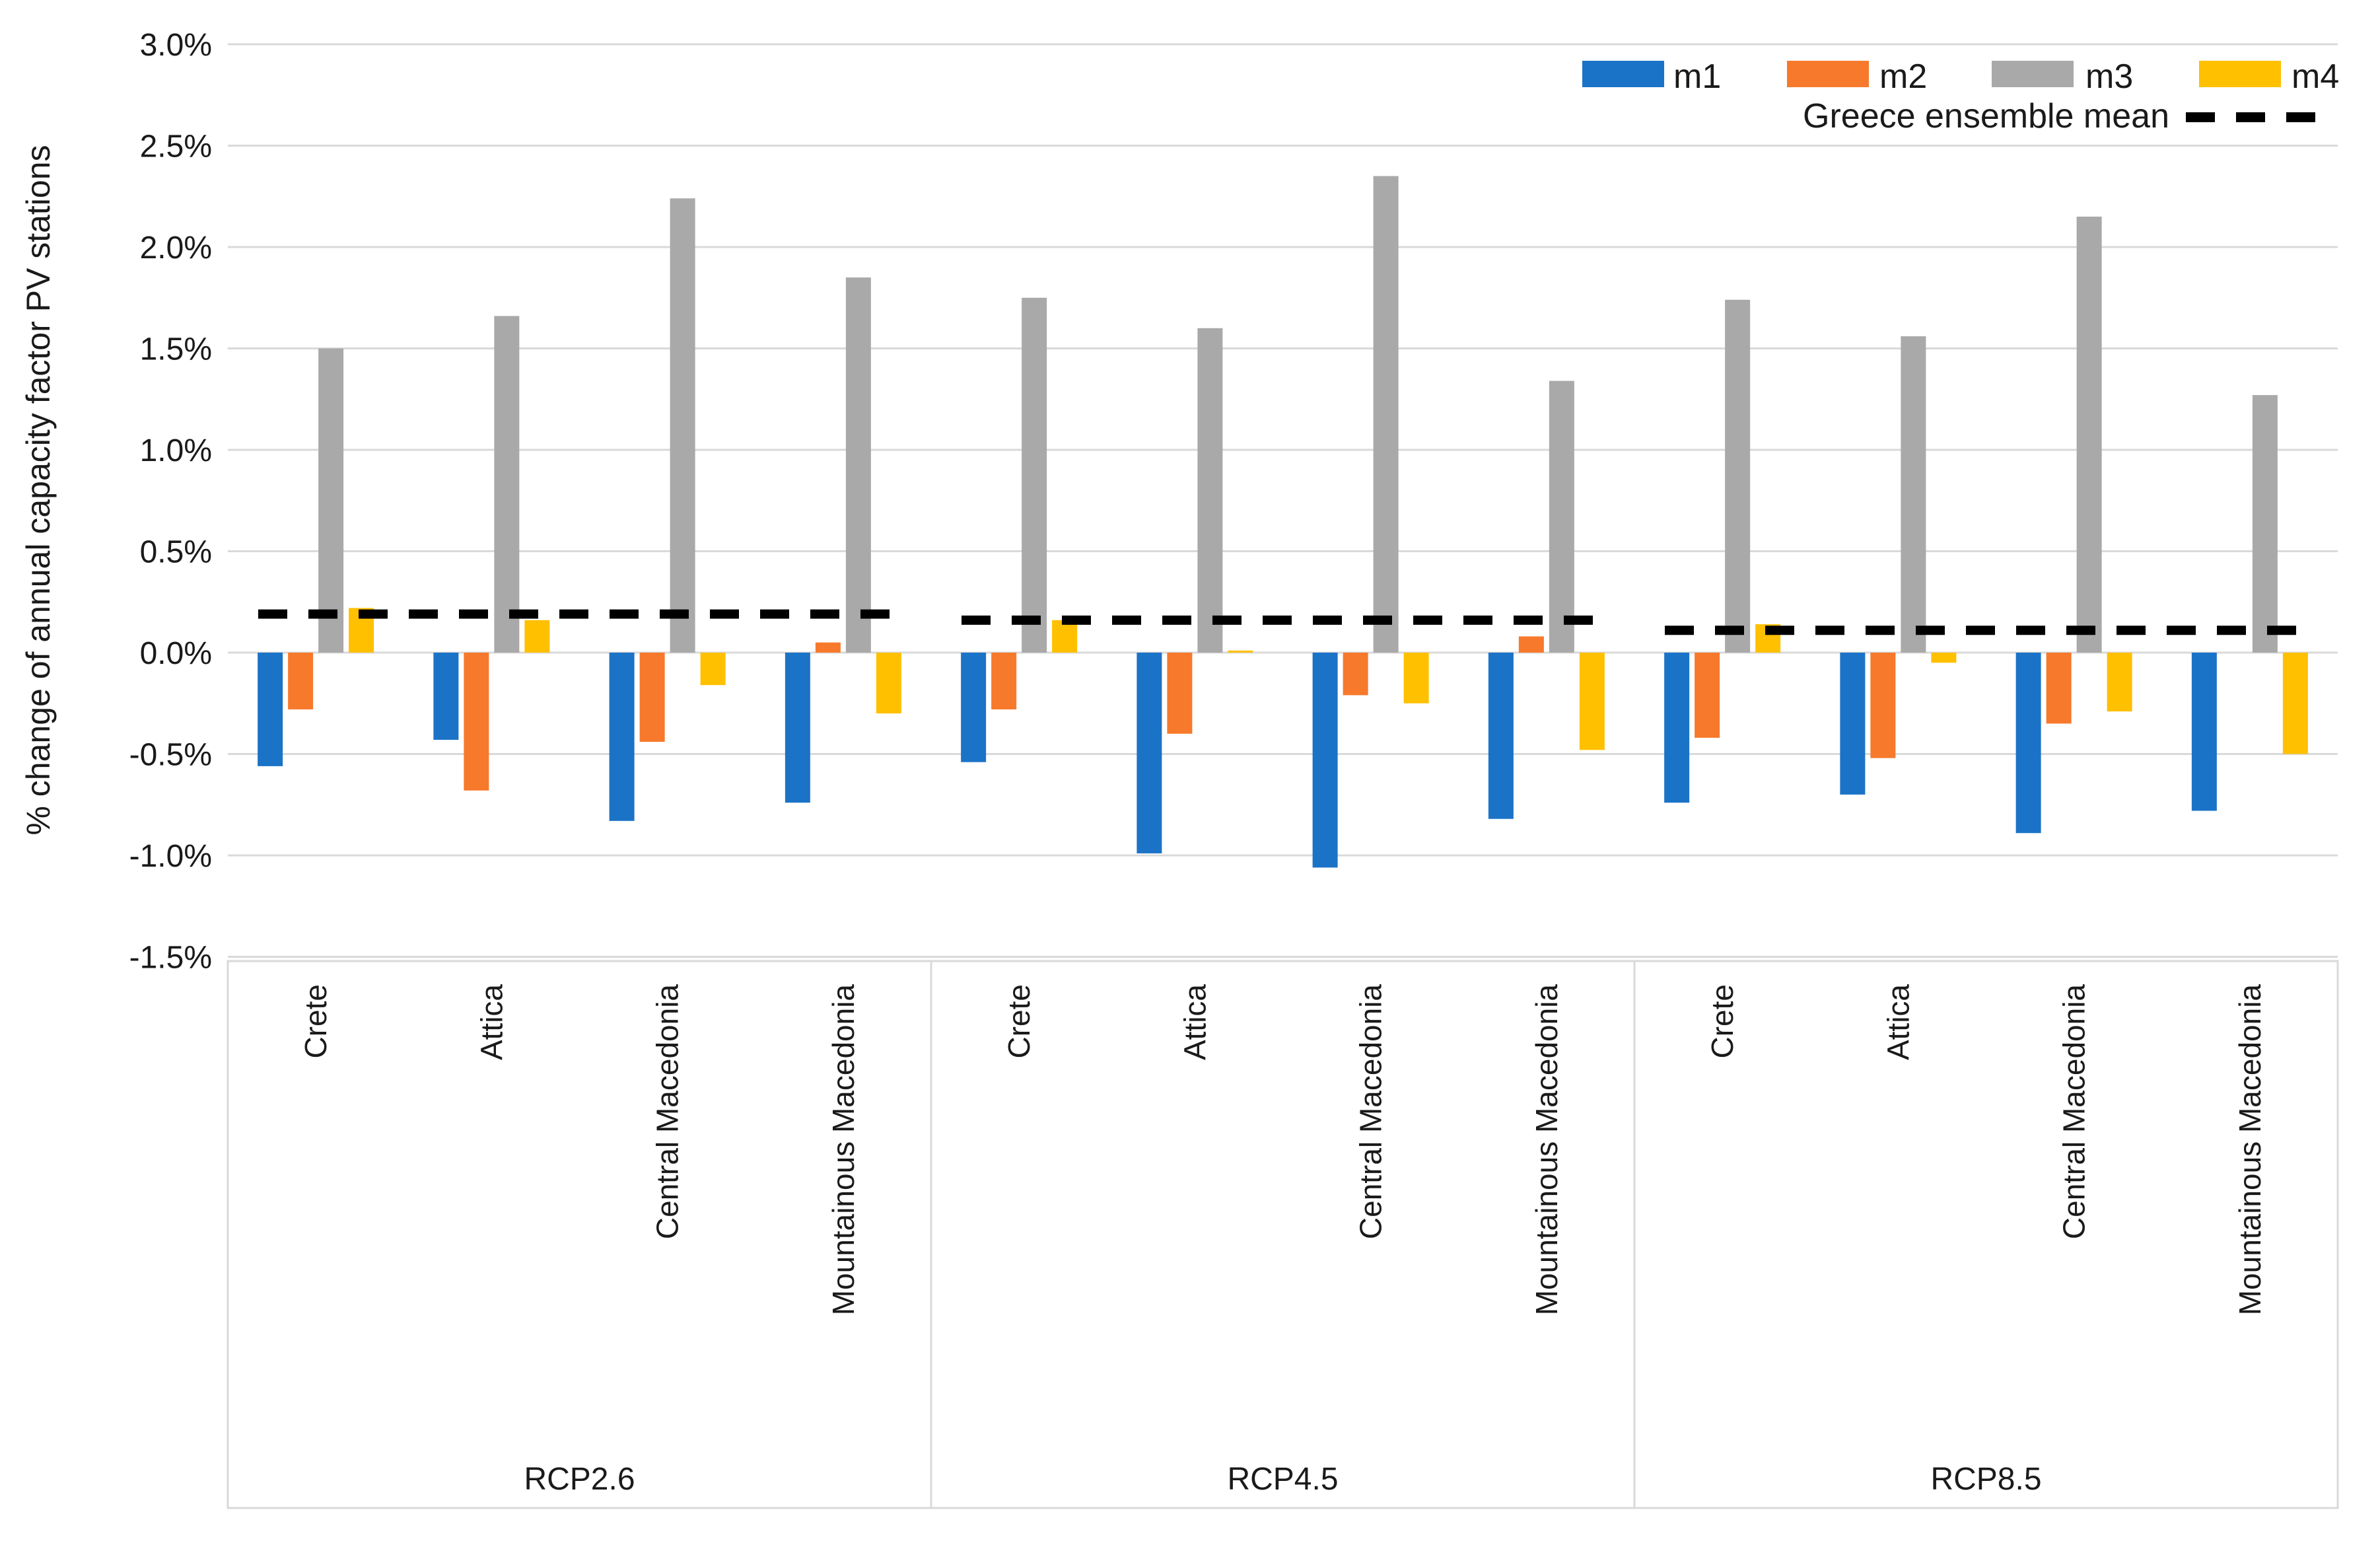 The height and width of the screenshot is (1545, 2380). I want to click on bar-m1-Attica-RCP2.6, so click(446, 696).